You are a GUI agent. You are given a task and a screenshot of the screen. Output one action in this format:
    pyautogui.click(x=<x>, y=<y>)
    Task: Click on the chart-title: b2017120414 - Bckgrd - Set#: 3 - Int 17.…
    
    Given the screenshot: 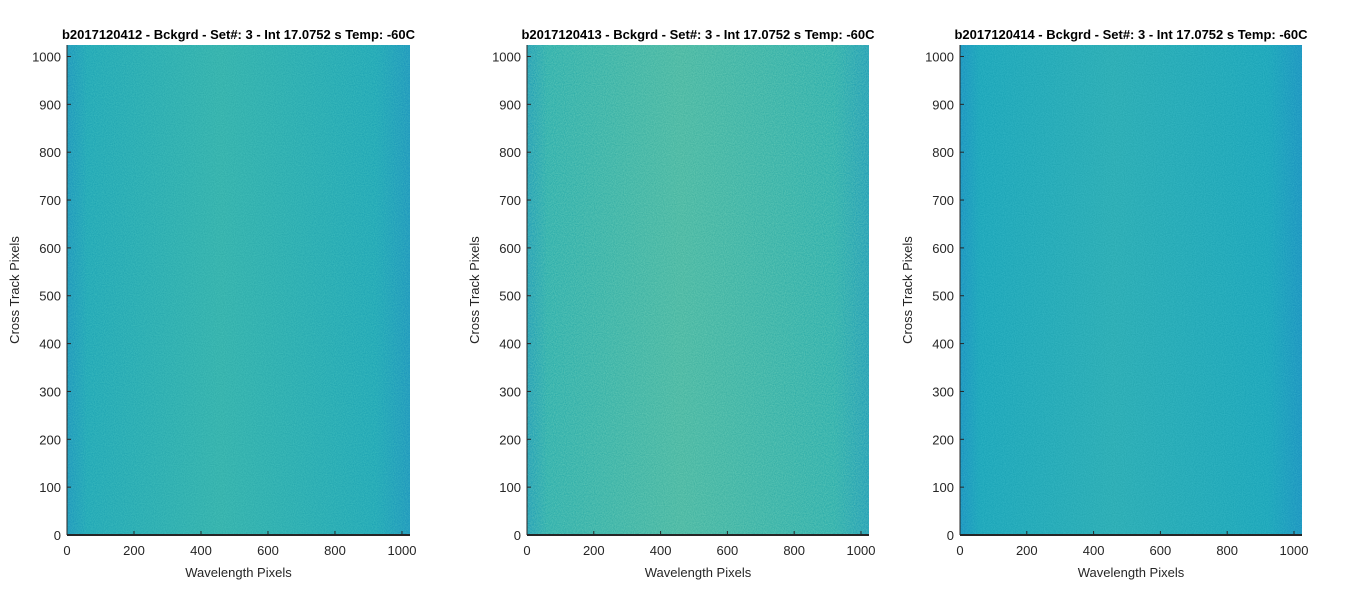 What is the action you would take?
    pyautogui.click(x=1131, y=34)
    